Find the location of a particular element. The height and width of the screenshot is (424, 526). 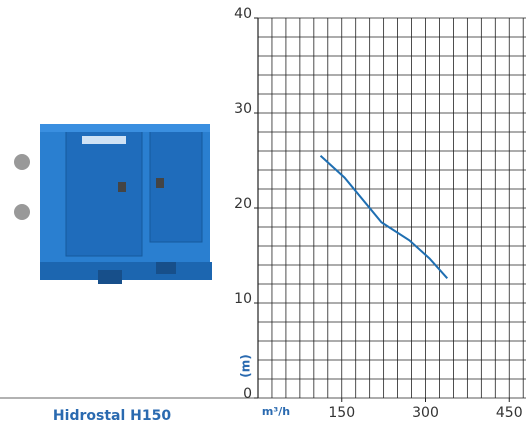

x-tick-label: 450 is located at coordinates (509, 413).